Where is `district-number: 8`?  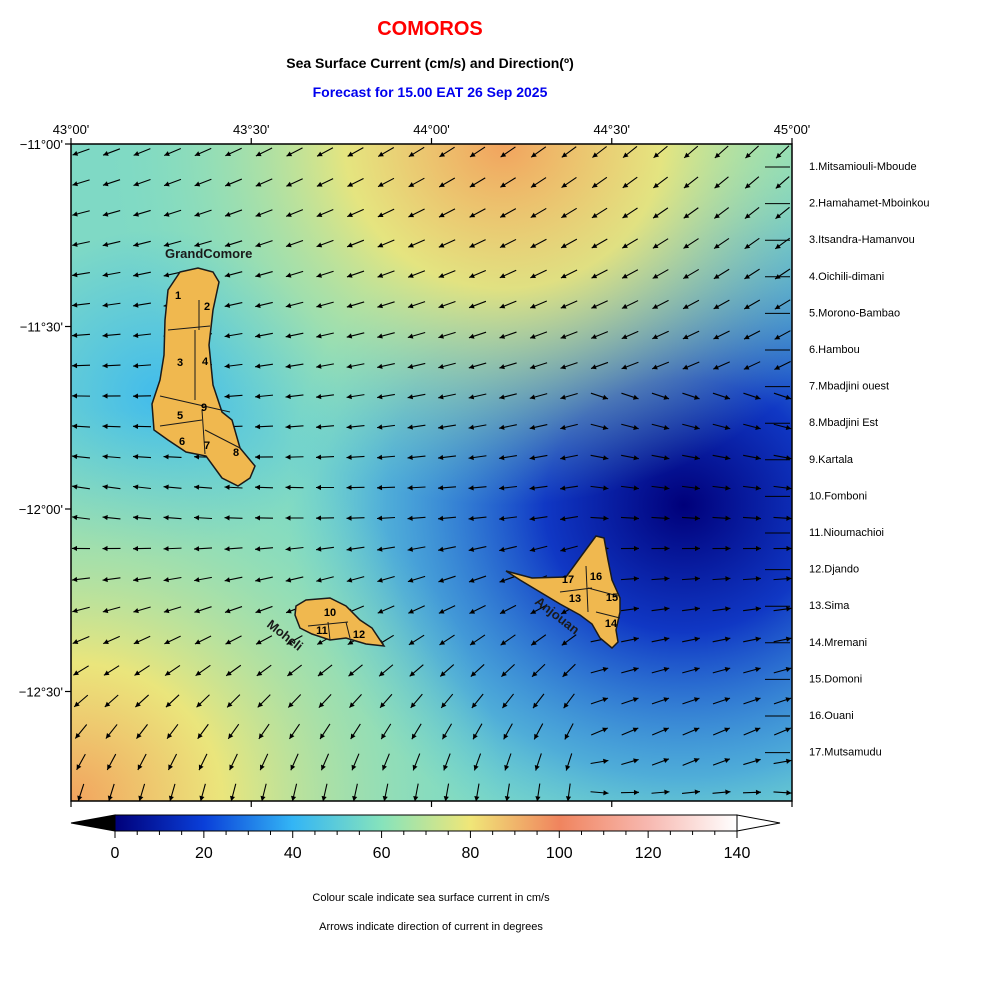
district-number: 8 is located at coordinates (236, 453).